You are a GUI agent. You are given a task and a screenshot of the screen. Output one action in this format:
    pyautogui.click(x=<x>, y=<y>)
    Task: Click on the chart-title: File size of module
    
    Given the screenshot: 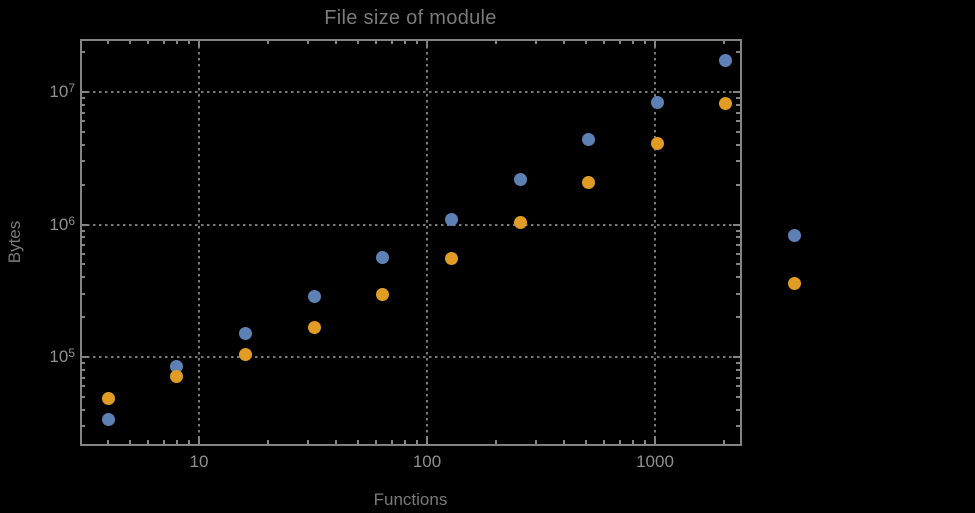 What is the action you would take?
    pyautogui.click(x=410, y=18)
    